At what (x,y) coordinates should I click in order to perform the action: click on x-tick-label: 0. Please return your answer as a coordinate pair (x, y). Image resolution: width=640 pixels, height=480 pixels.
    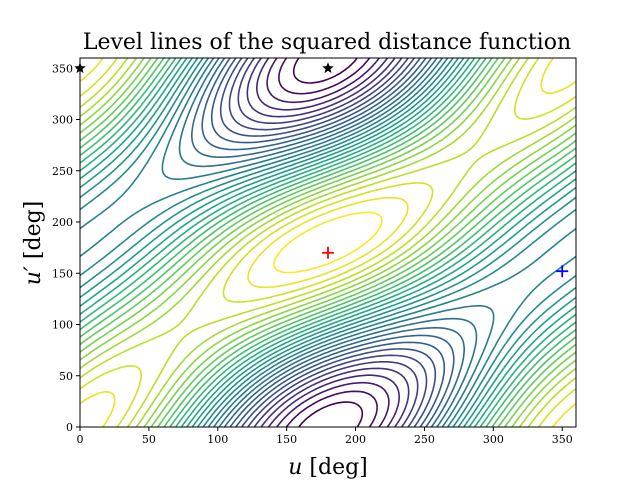
    Looking at the image, I should click on (80, 439).